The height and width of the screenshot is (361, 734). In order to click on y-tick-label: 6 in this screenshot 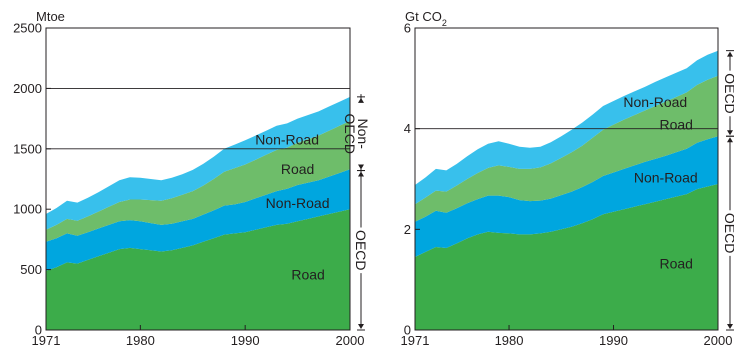, I will do `click(407, 28)`.